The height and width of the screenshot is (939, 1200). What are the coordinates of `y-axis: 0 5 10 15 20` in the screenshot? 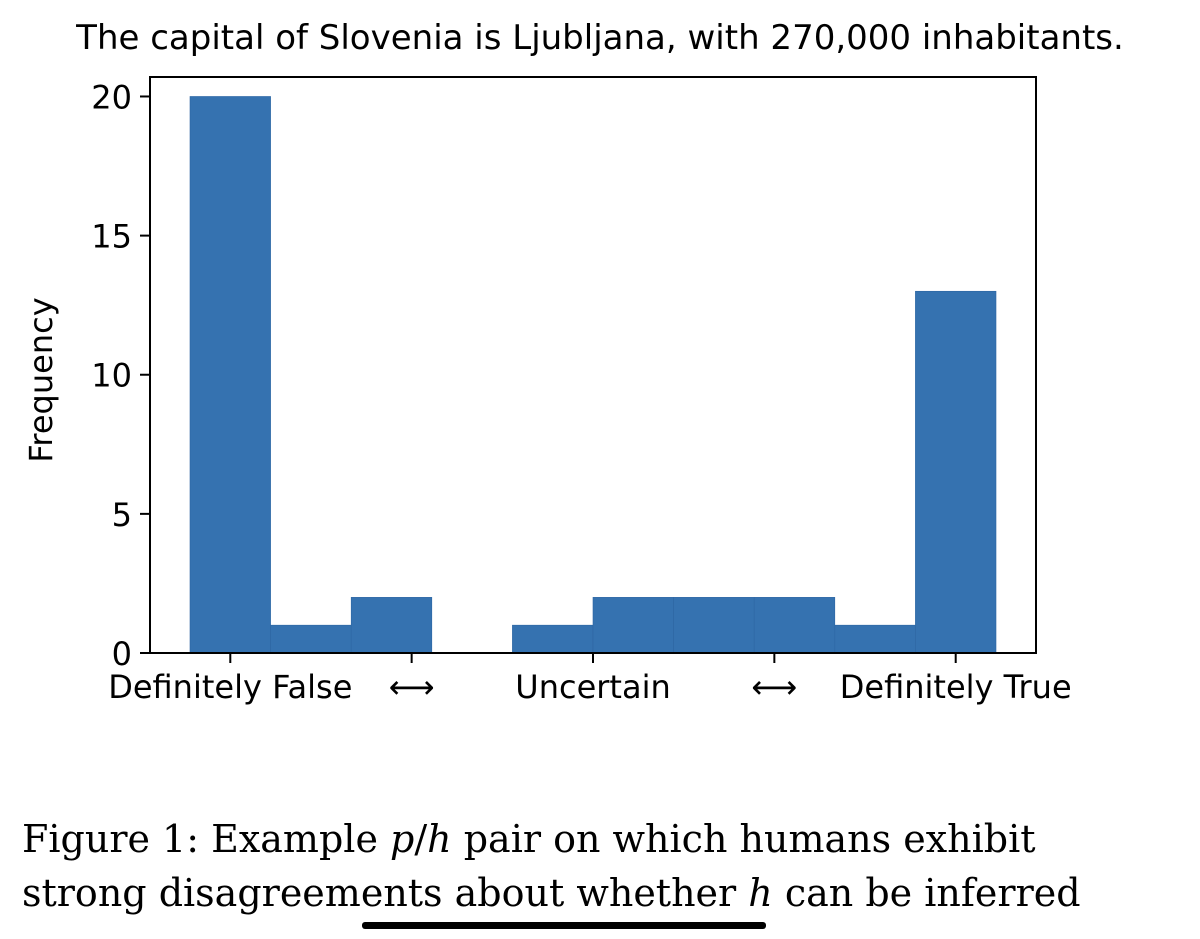 It's located at (120, 375).